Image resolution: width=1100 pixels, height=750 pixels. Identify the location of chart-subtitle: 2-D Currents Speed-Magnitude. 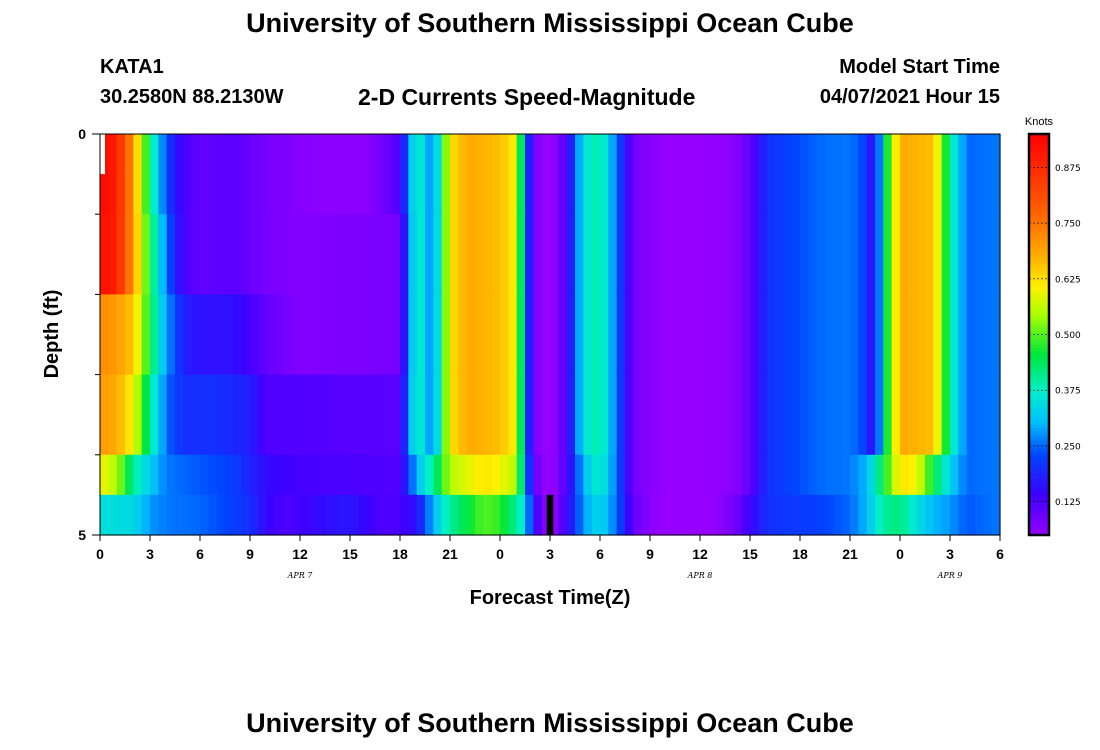
(527, 97).